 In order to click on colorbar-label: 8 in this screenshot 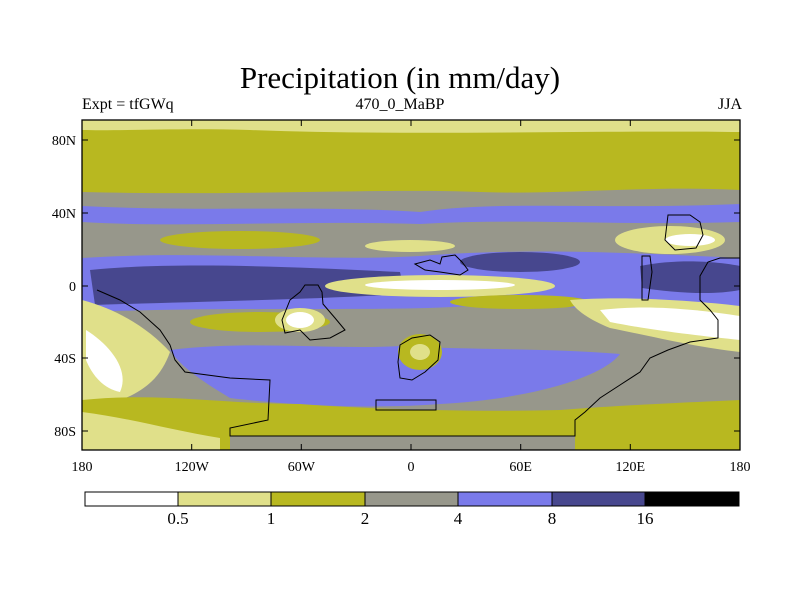, I will do `click(552, 518)`.